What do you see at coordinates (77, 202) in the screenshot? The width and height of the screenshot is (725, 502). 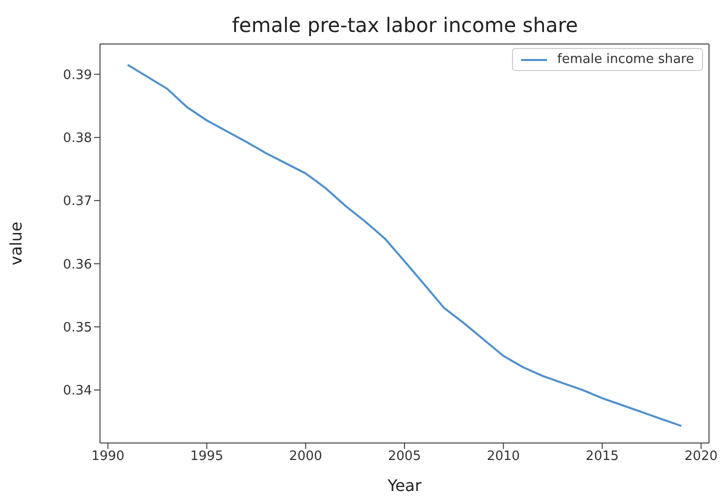 I see `y-tick-label: 0.37` at bounding box center [77, 202].